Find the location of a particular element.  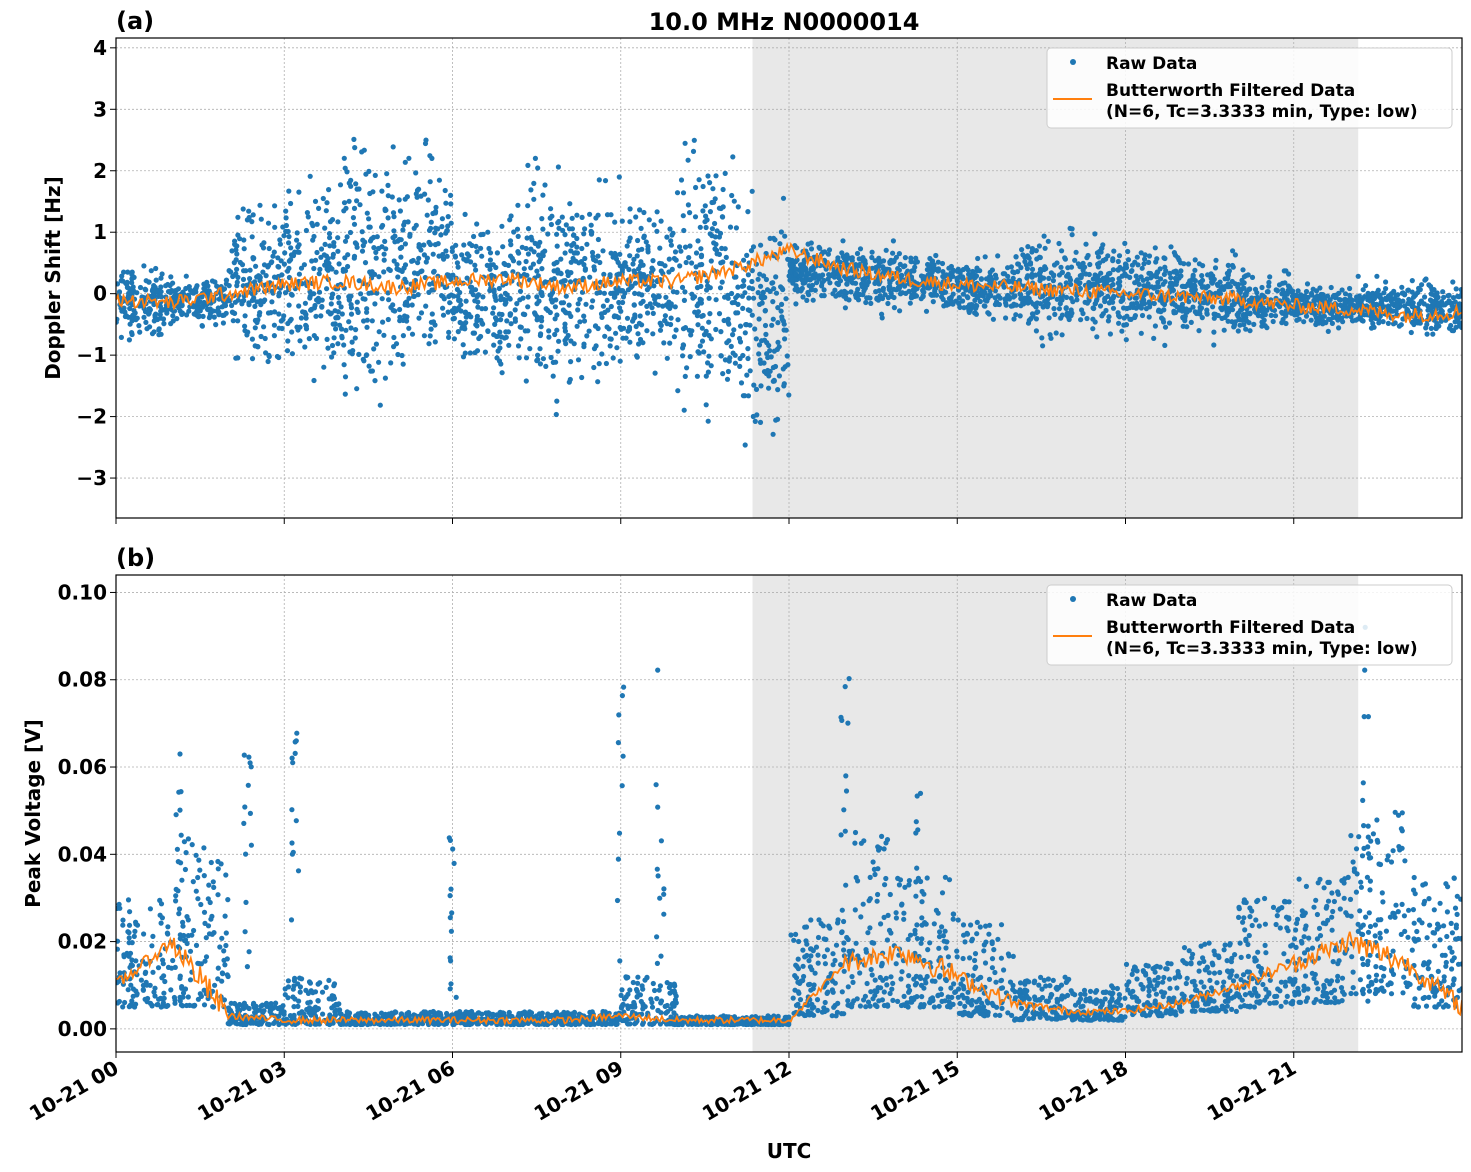

legend-box is located at coordinates (1249, 88).